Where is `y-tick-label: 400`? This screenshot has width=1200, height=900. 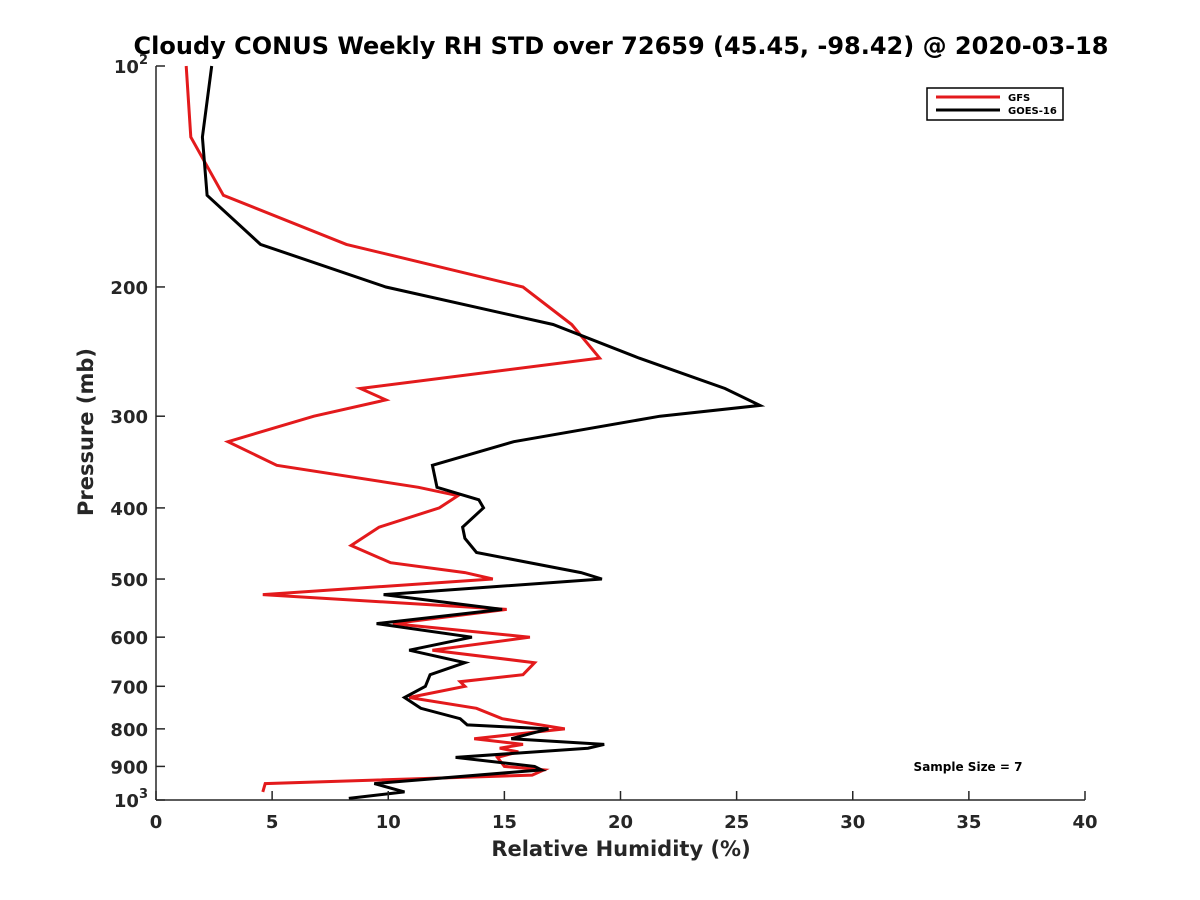 y-tick-label: 400 is located at coordinates (129, 509).